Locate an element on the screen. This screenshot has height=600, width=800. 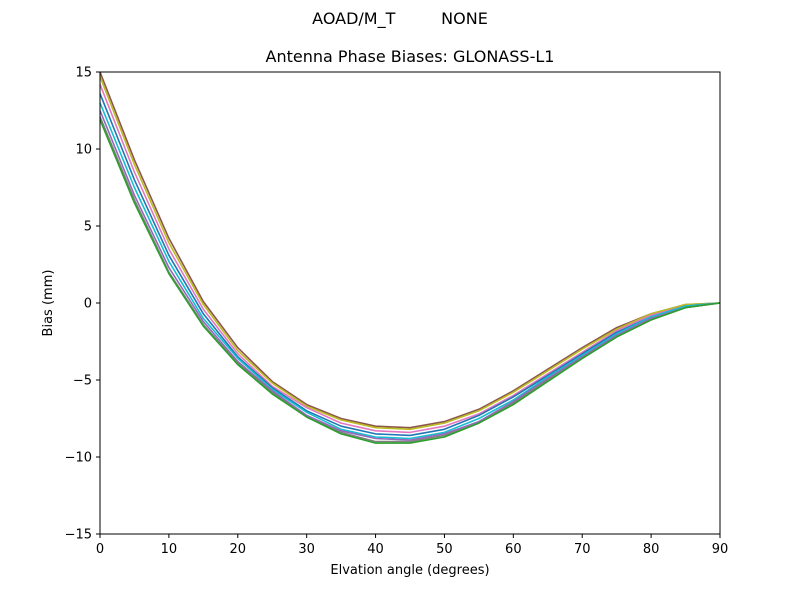
y-axis: −15 −10 −5 0 5 10 15 is located at coordinates (82, 304).